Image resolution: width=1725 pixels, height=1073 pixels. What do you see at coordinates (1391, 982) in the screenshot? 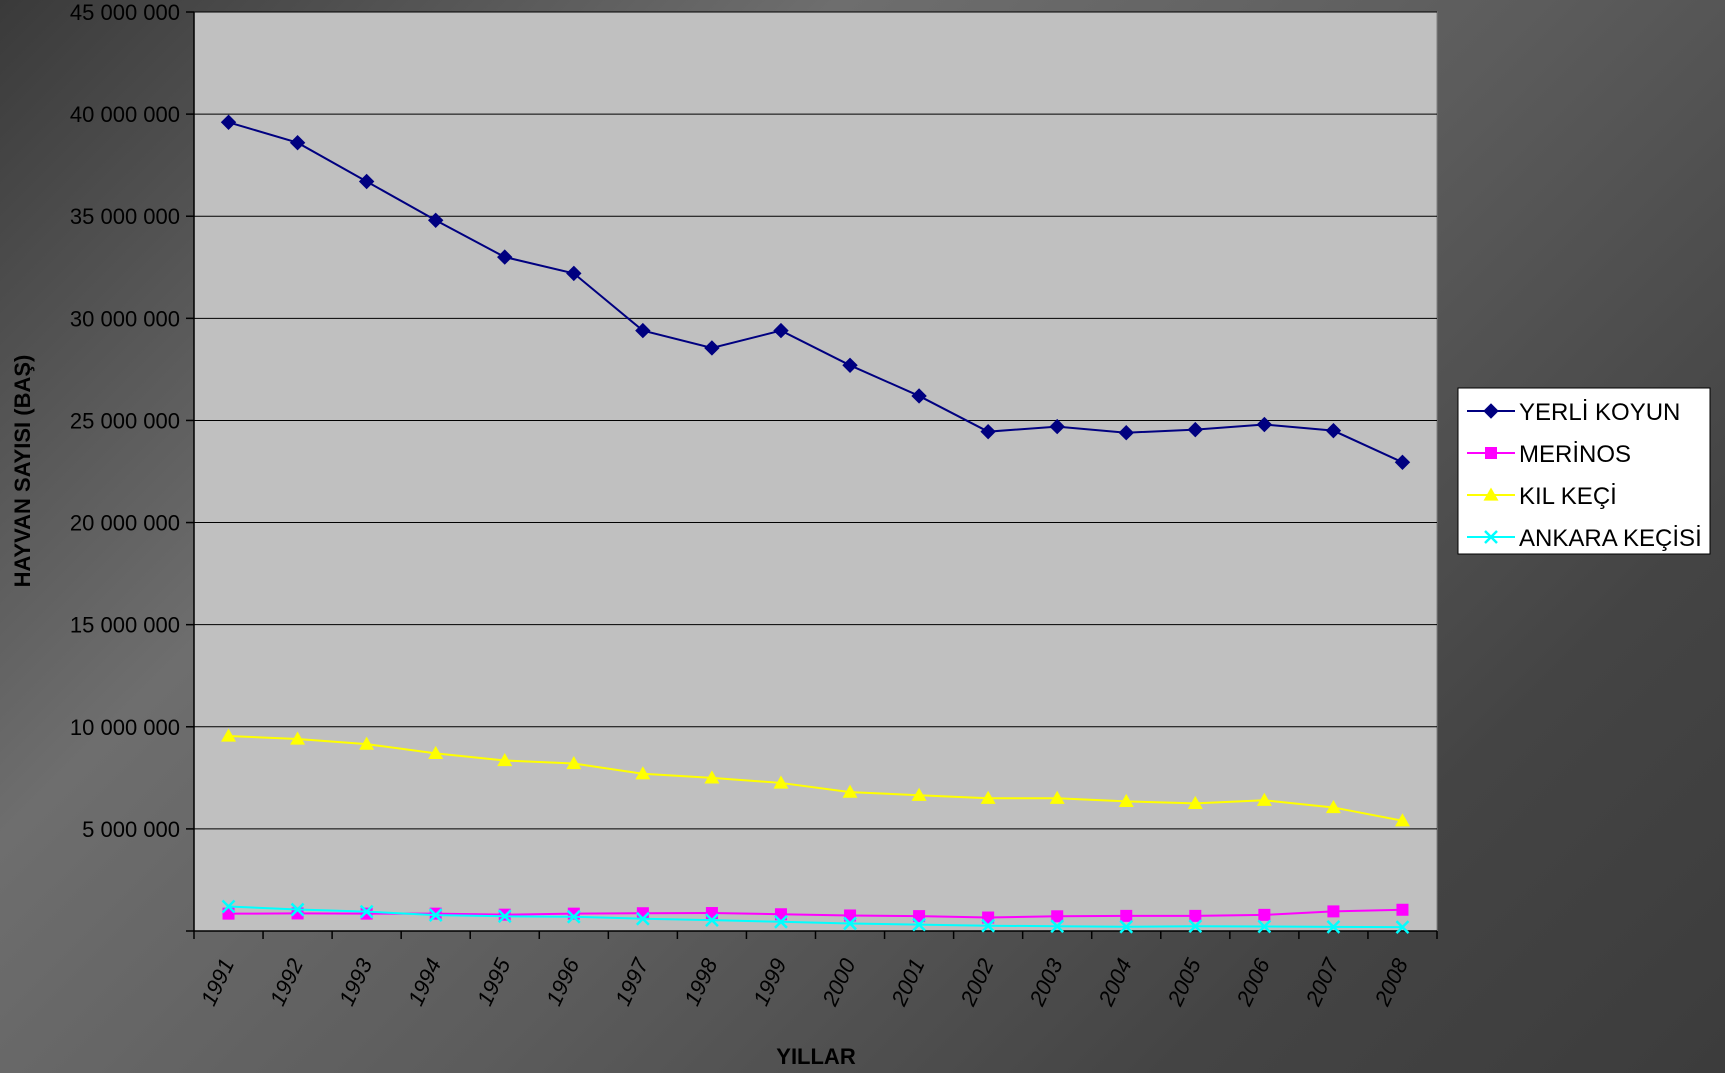
I see `x-tick-label: 2008` at bounding box center [1391, 982].